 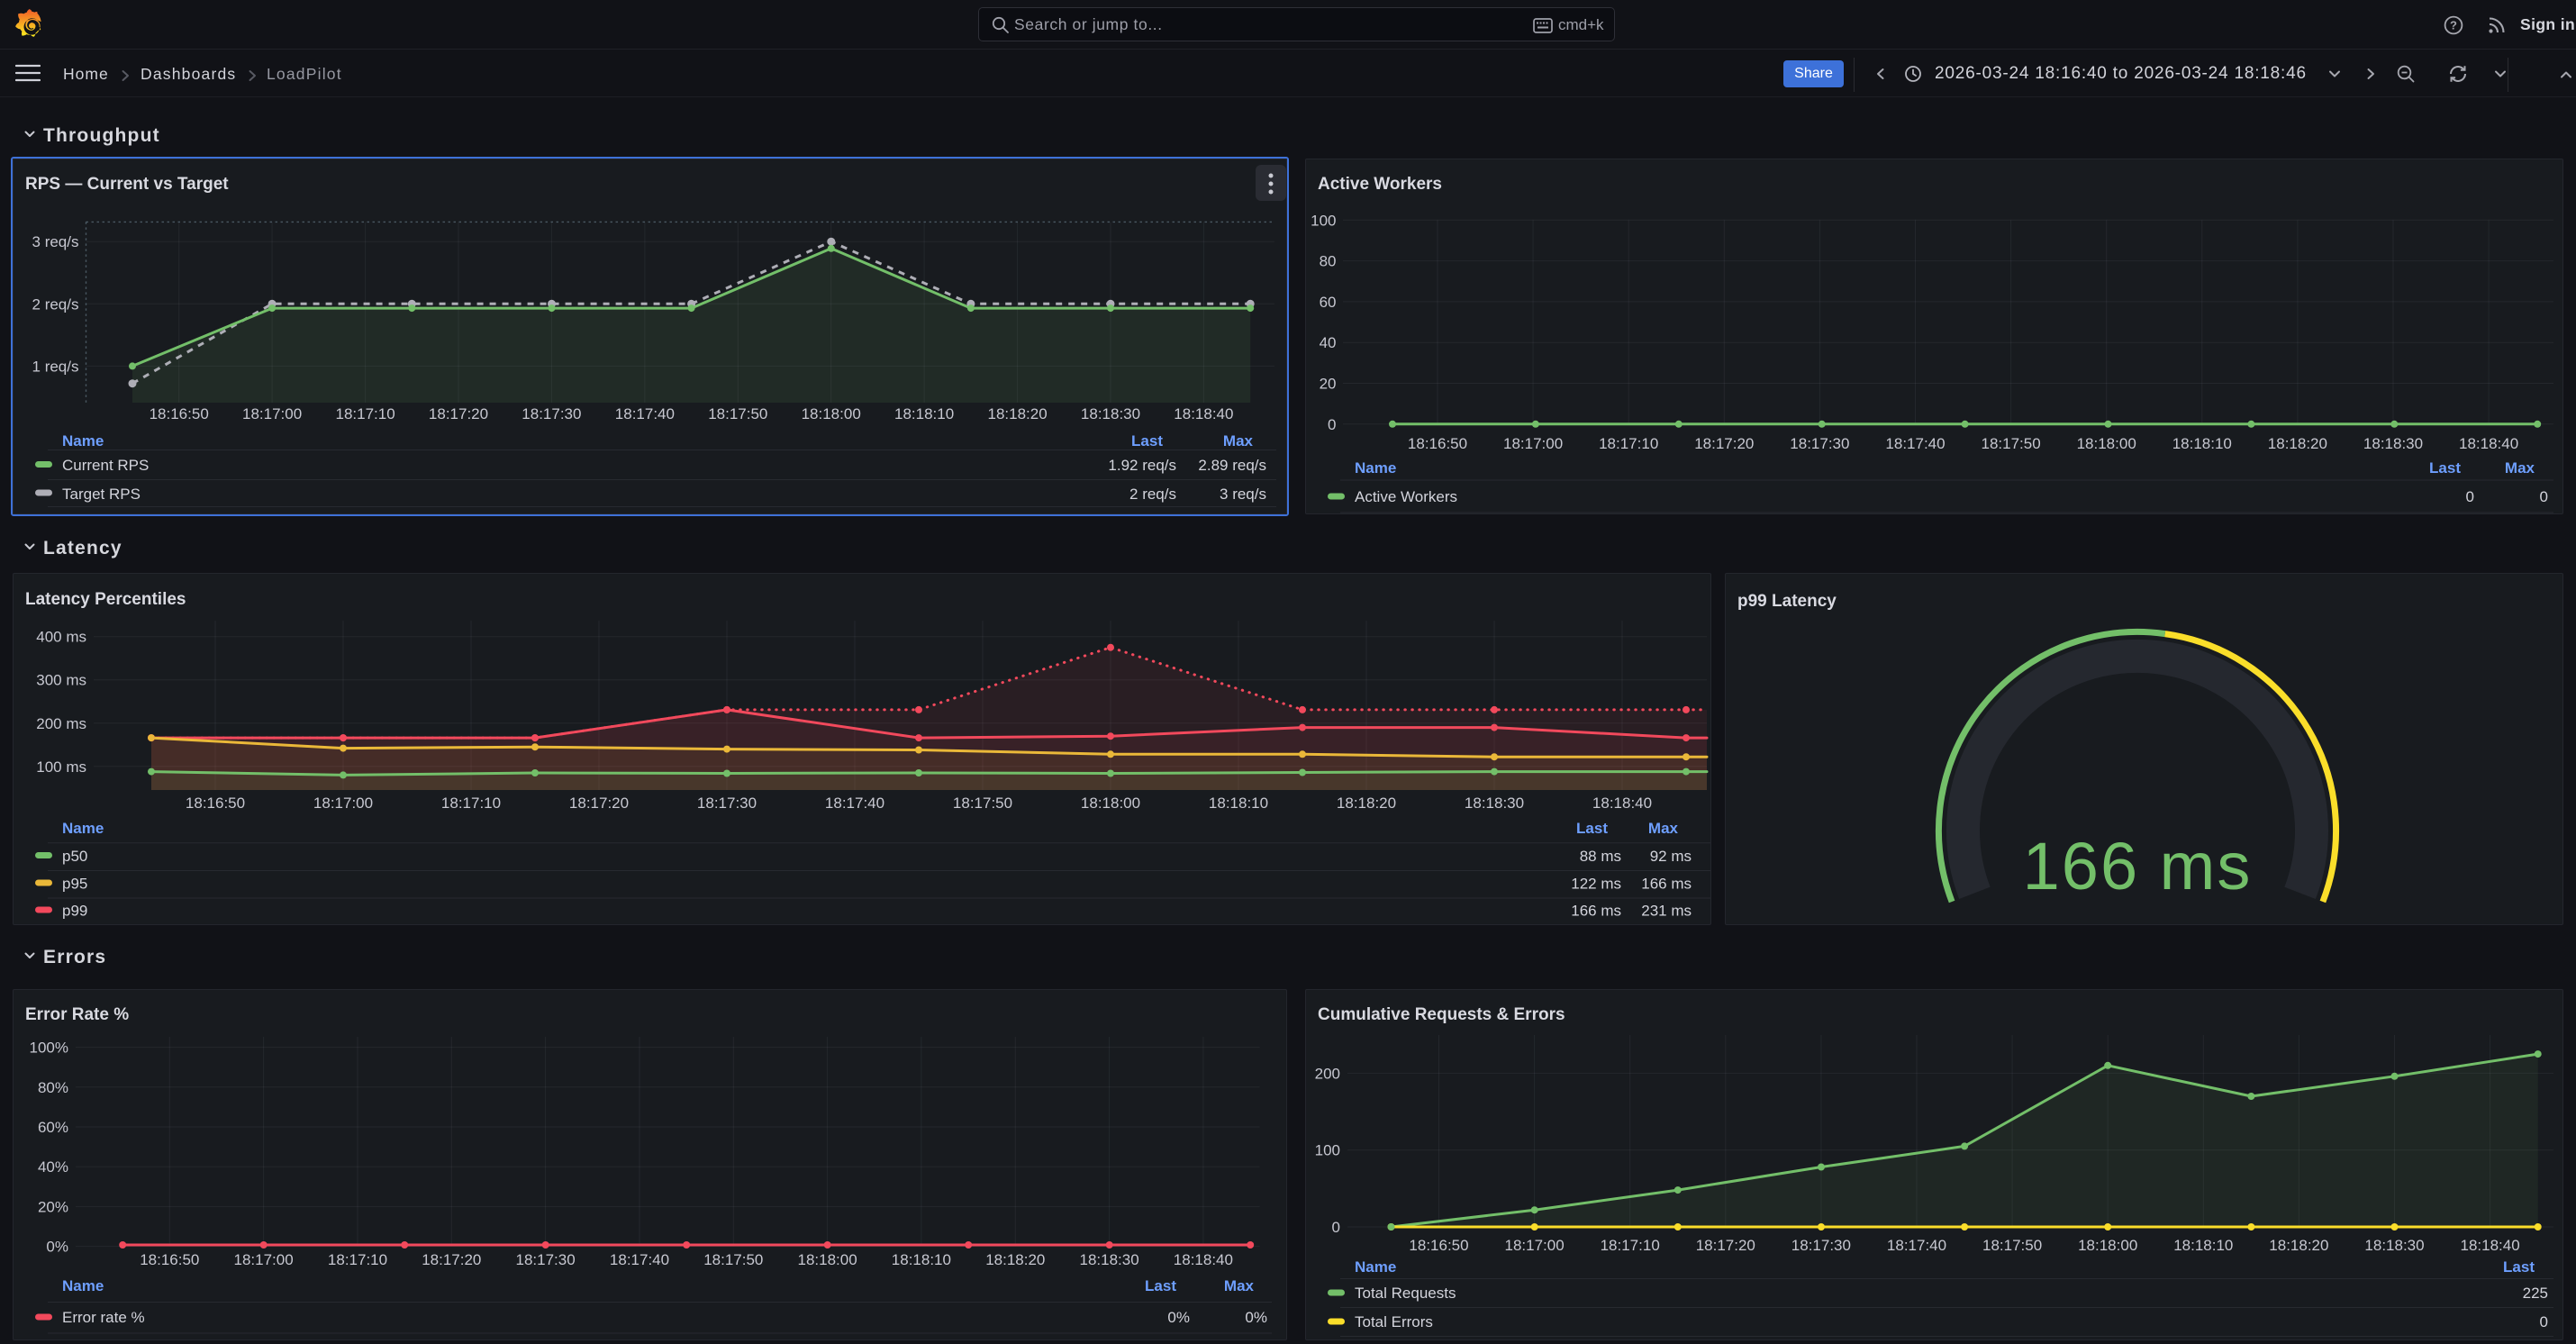 What do you see at coordinates (1671, 857) in the screenshot?
I see `svg-text: 92 ms` at bounding box center [1671, 857].